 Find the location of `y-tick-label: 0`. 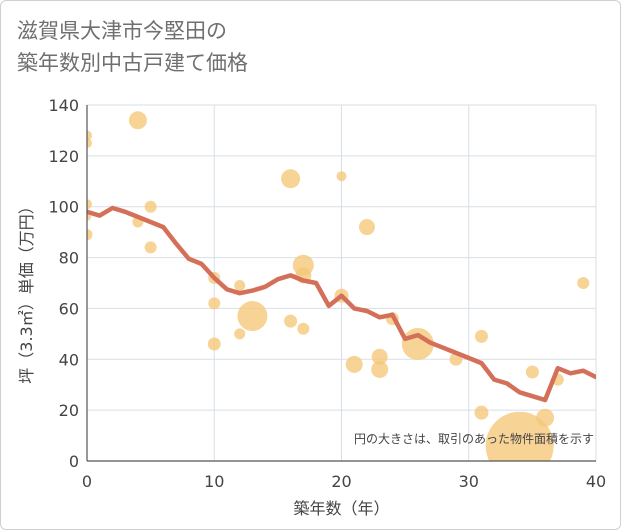

y-tick-label: 0 is located at coordinates (74, 461).